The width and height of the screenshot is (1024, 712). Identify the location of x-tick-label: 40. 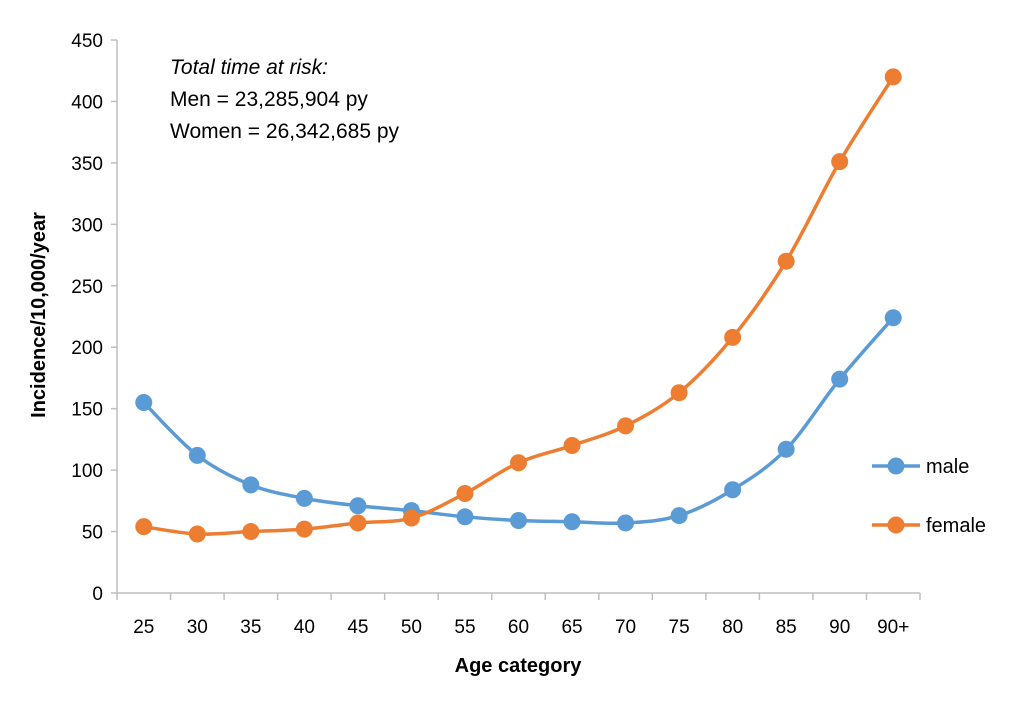
(304, 627).